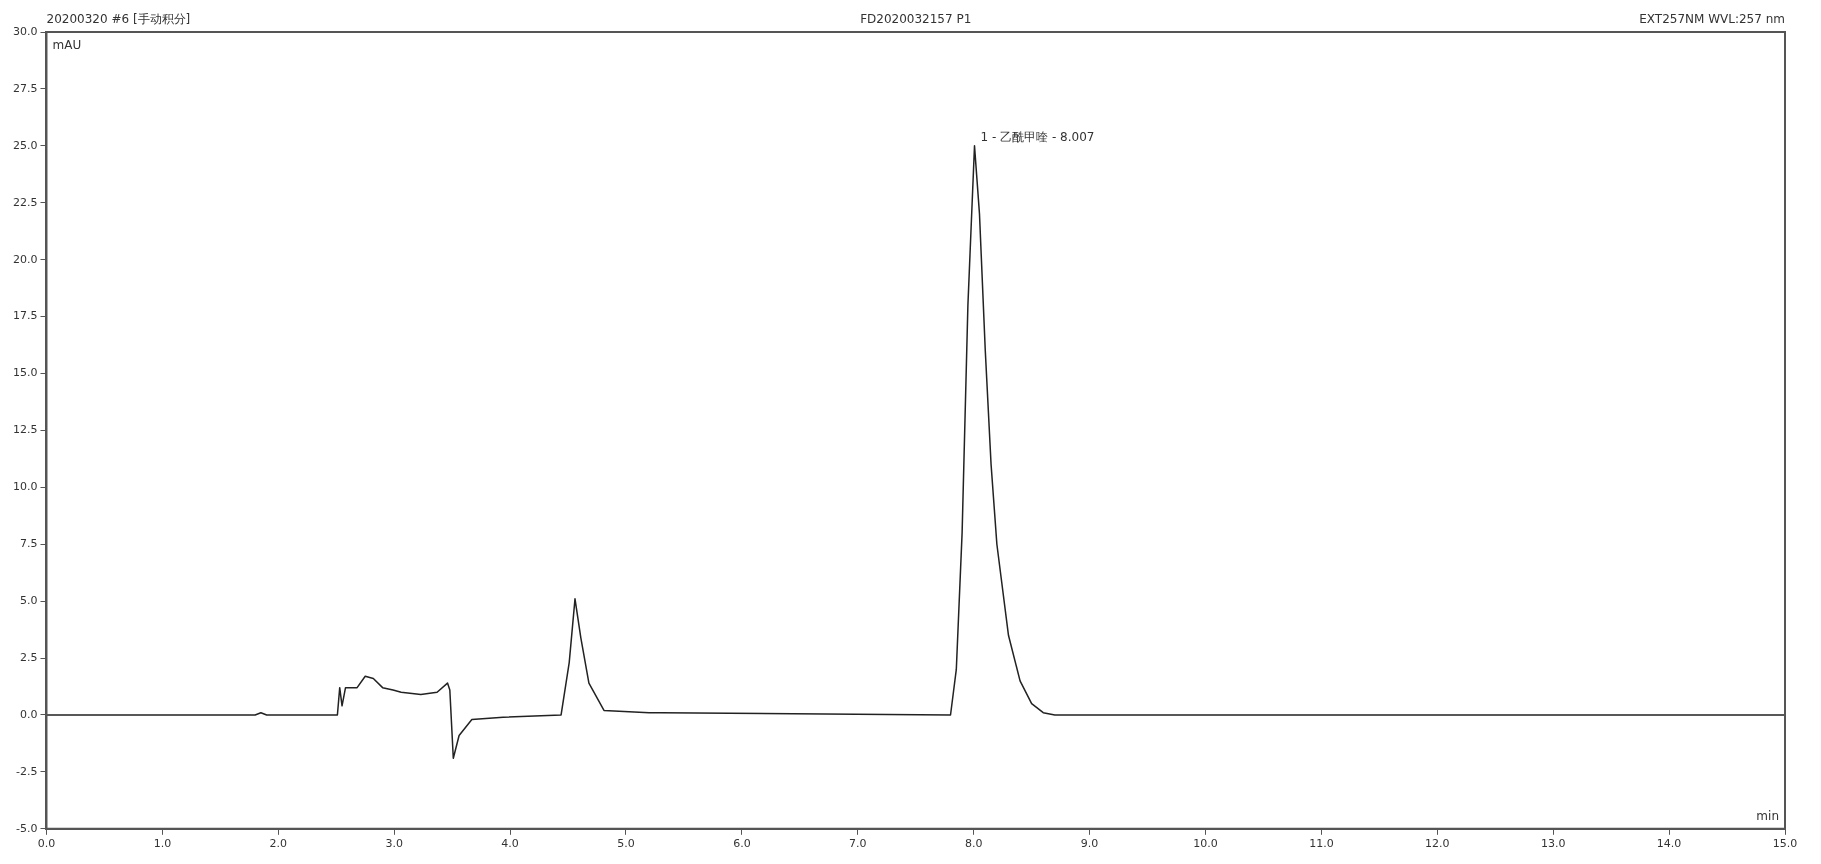 The image size is (1821, 864). Describe the element at coordinates (25, 373) in the screenshot. I see `y-tick-label: 15.0` at that location.